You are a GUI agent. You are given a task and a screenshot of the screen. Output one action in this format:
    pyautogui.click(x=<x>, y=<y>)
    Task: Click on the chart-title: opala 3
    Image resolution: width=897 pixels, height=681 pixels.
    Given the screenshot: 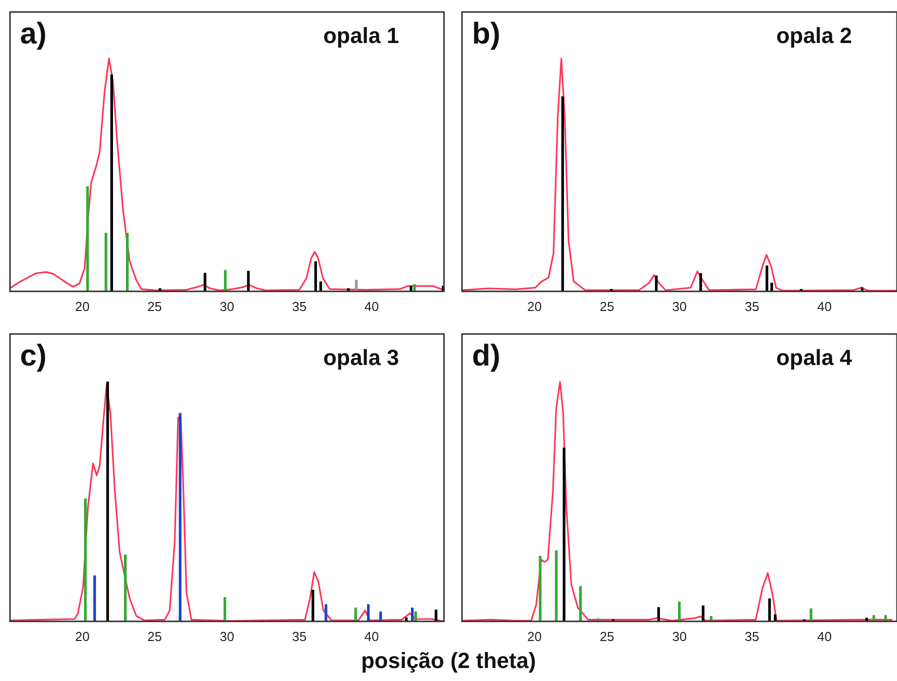 What is the action you would take?
    pyautogui.click(x=361, y=357)
    